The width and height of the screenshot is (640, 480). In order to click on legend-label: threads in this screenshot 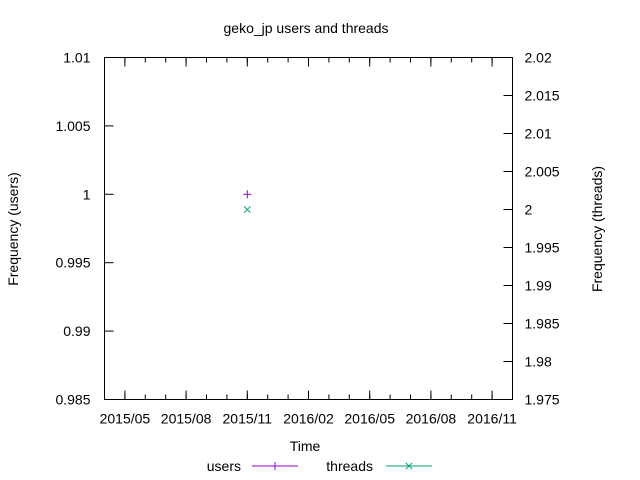, I will do `click(349, 466)`.